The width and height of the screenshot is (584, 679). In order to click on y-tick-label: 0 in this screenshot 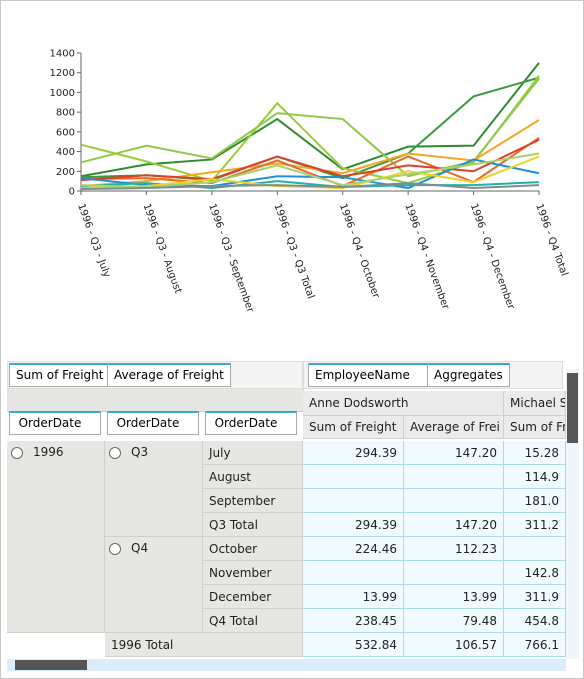, I will do `click(72, 192)`.